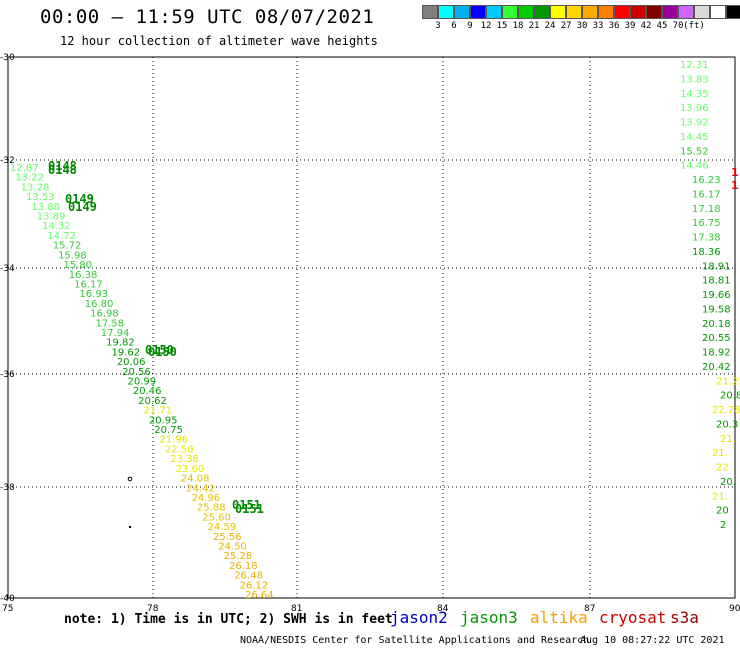 The image size is (740, 650). Describe the element at coordinates (706, 209) in the screenshot. I see `track-wave-height: 17.18` at that location.